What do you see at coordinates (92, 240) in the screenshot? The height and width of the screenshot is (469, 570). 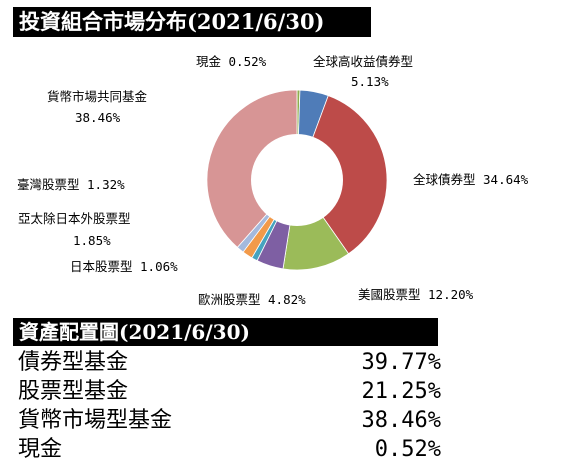 I see `slice-label-value: 1.85%` at bounding box center [92, 240].